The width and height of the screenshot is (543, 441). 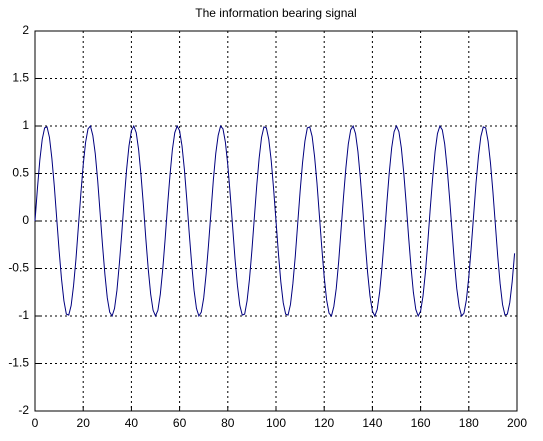 What do you see at coordinates (421, 423) in the screenshot?
I see `x-tick-label: 160` at bounding box center [421, 423].